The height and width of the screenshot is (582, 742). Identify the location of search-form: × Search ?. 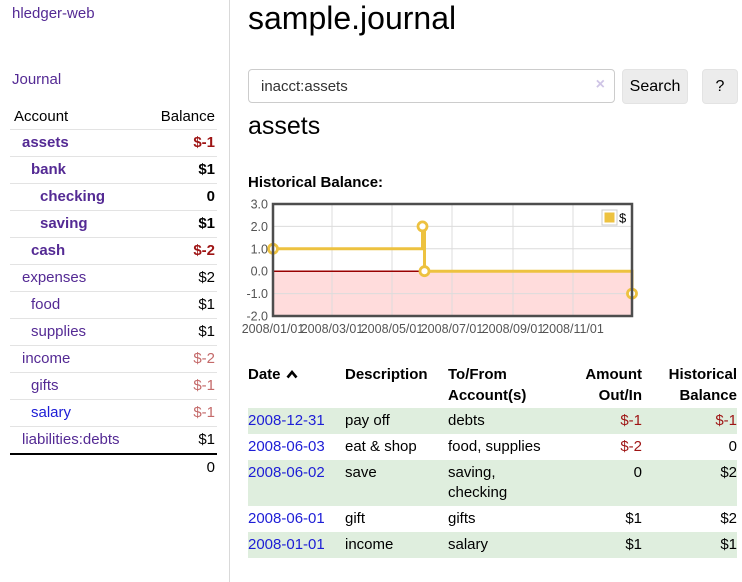
(493, 86).